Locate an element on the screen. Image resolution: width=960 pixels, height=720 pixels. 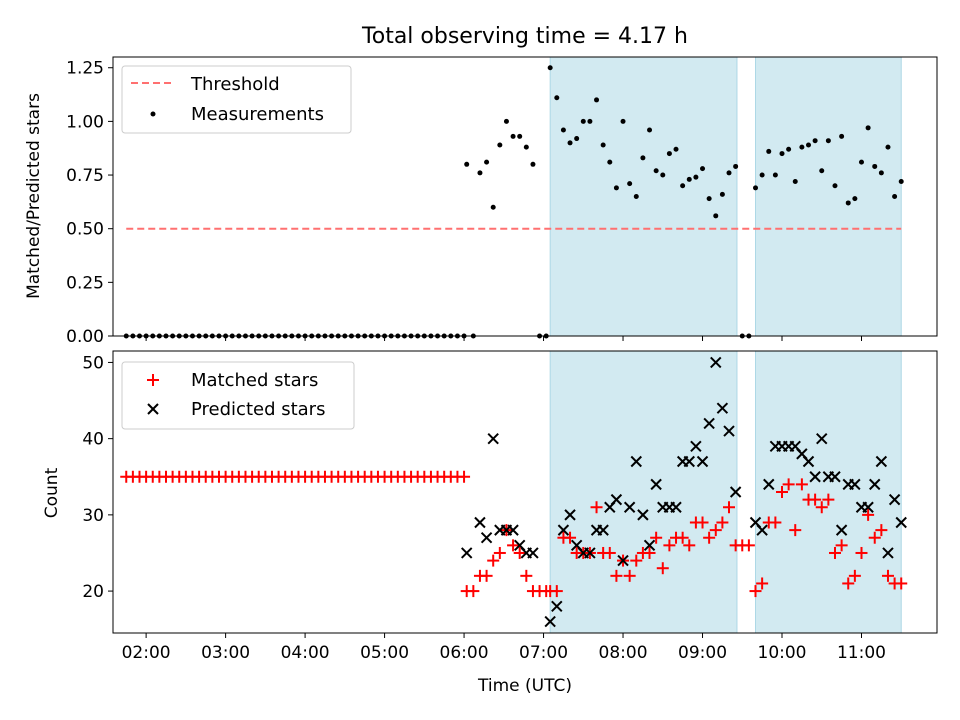
legend-measurement-swatch is located at coordinates (153, 114).